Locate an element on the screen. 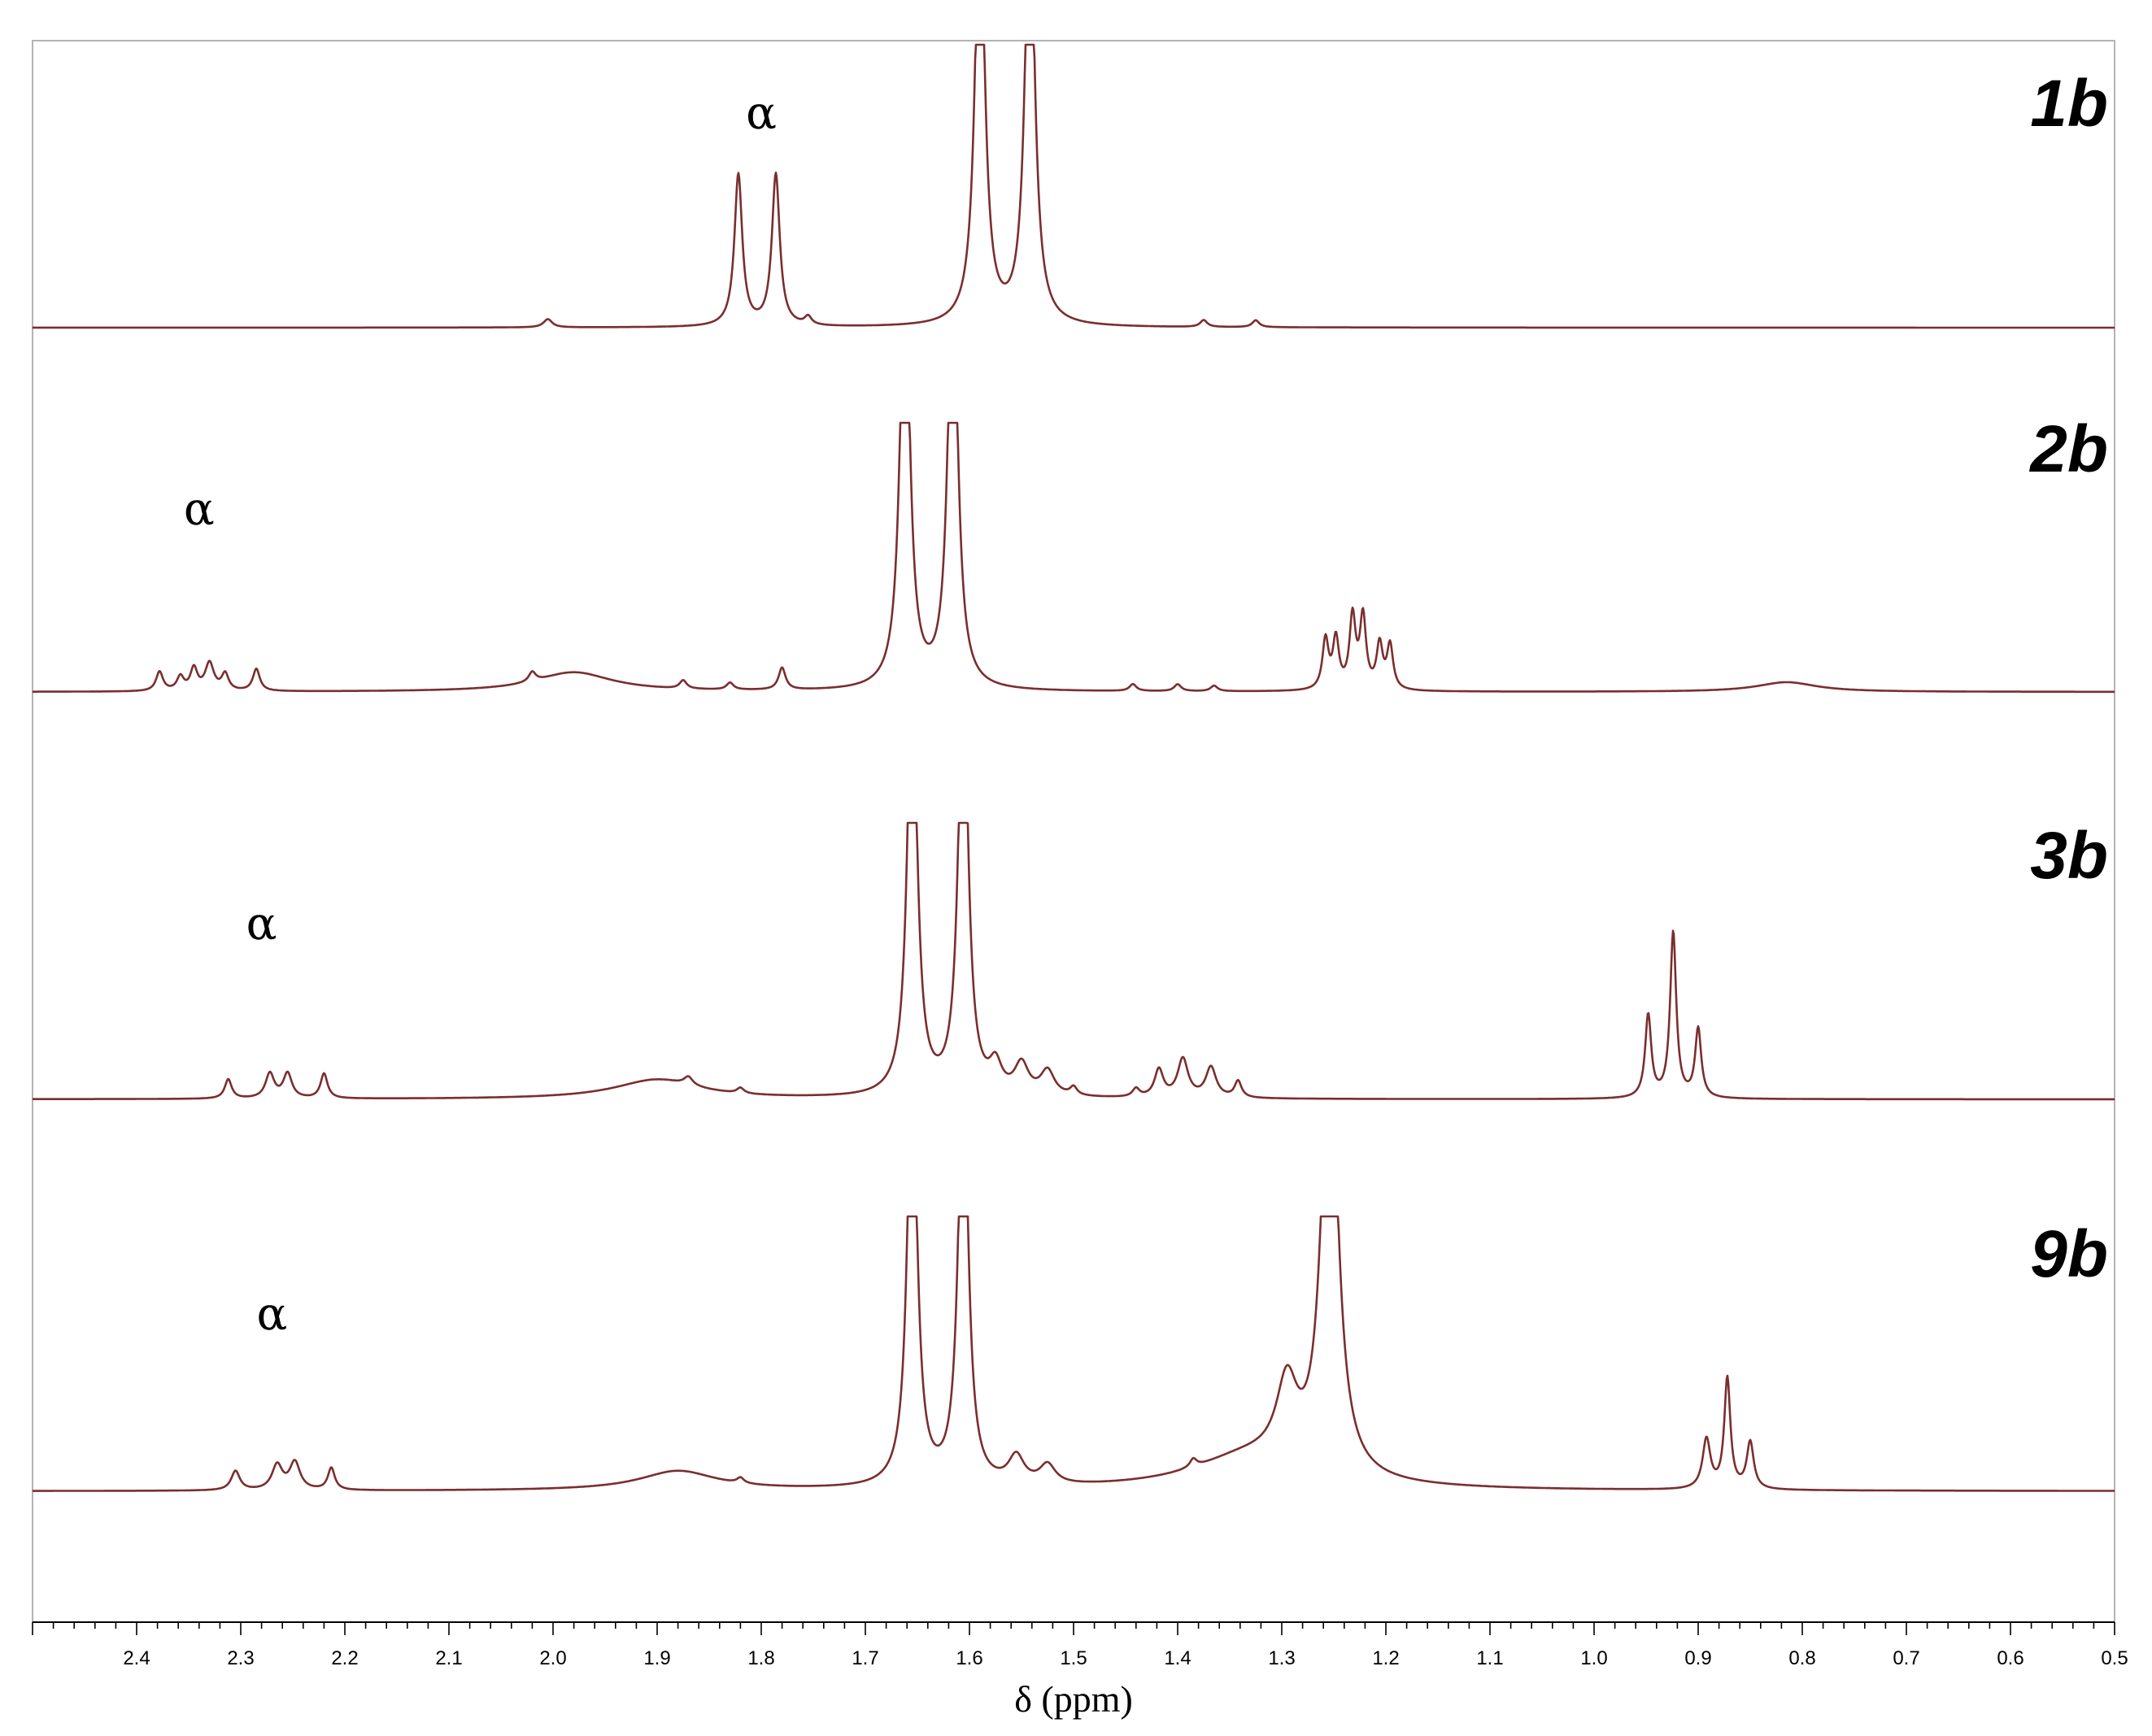  x-tick-label: 0.7 is located at coordinates (1906, 1658).